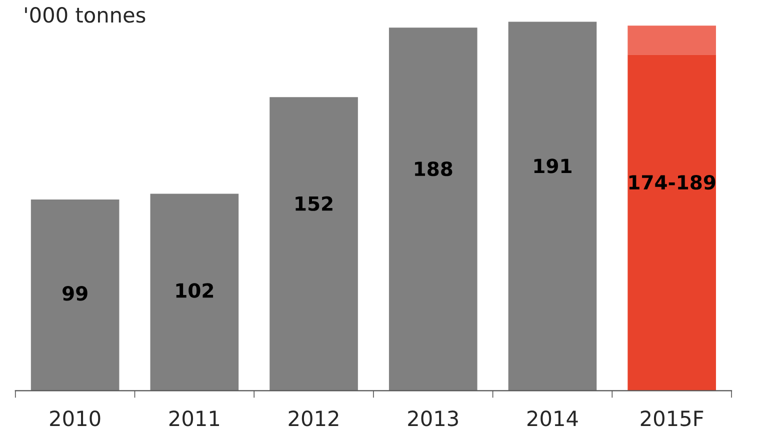  Describe the element at coordinates (552, 418) in the screenshot. I see `x-tick-label: 2014` at that location.